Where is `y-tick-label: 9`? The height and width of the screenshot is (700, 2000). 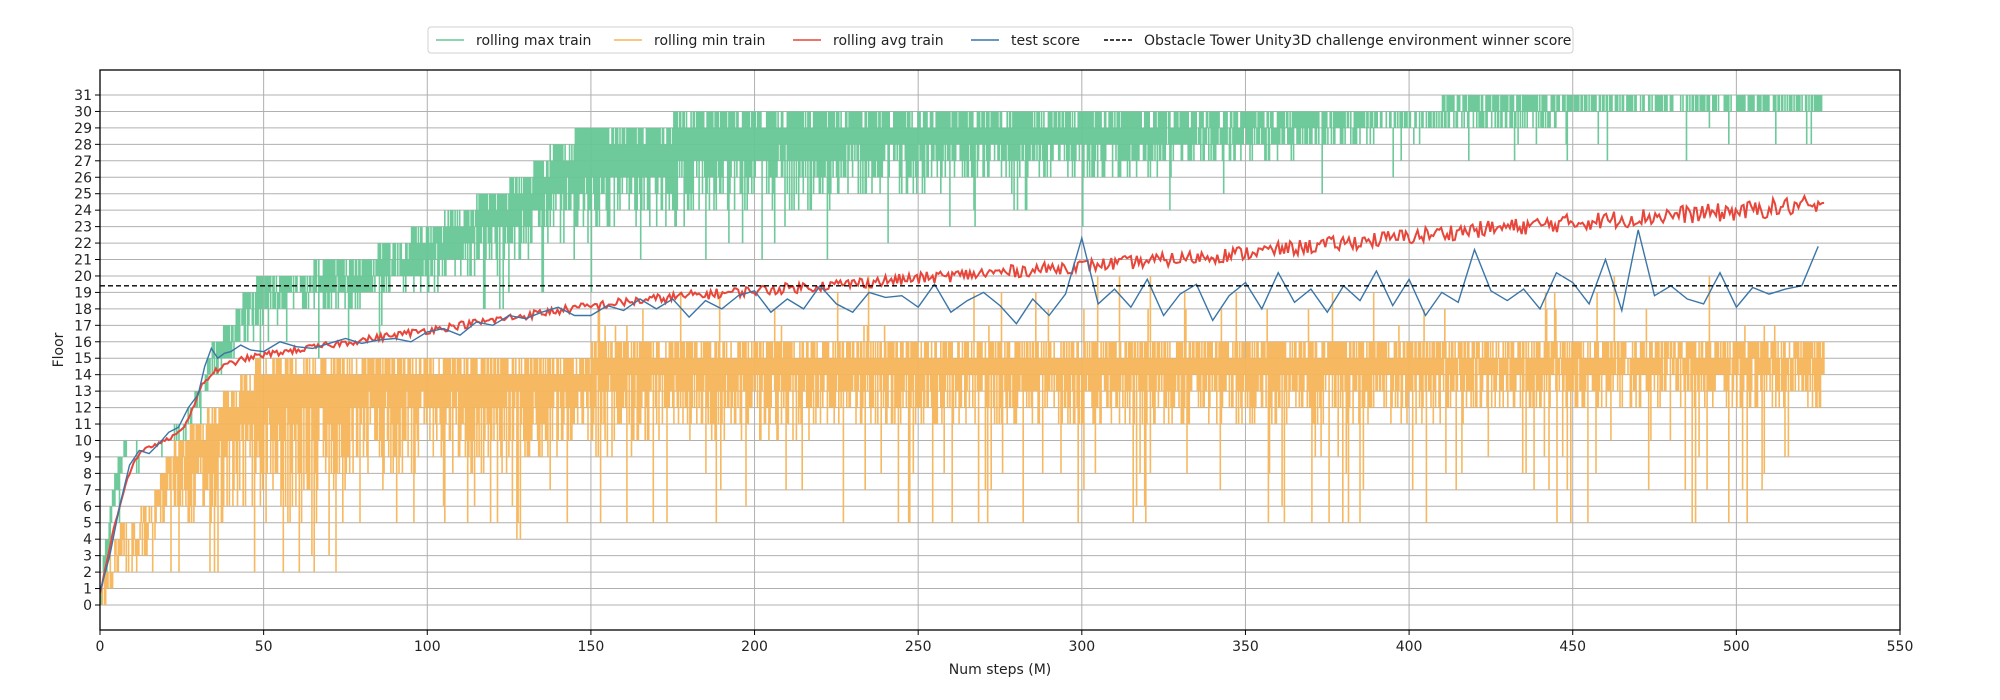
y-tick-label: 9 is located at coordinates (87, 458).